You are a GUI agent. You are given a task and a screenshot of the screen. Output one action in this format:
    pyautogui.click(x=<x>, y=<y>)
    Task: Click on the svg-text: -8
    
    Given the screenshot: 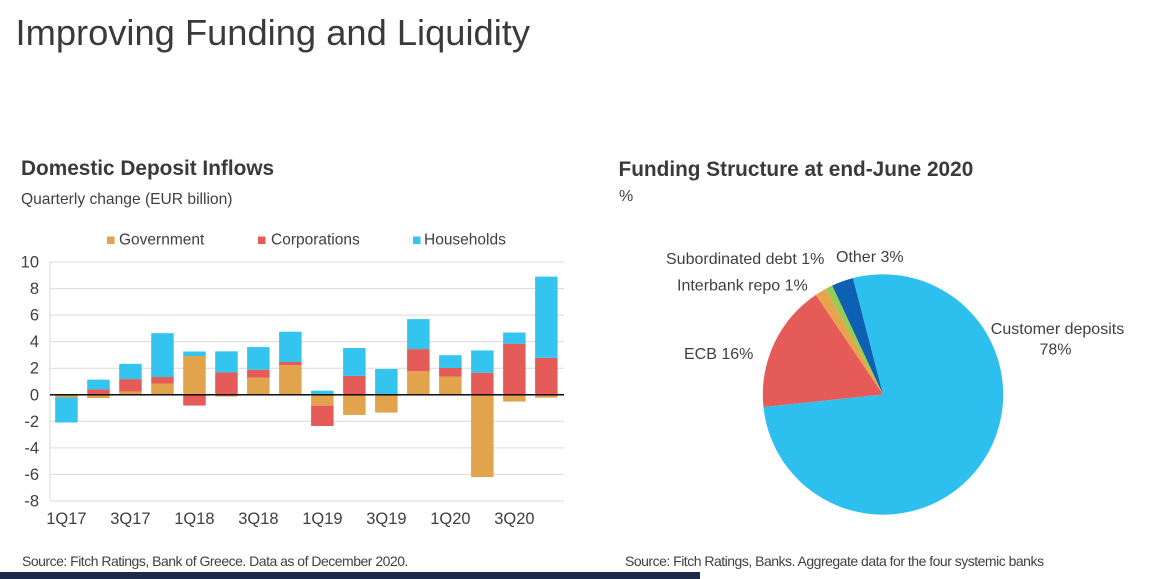 What is the action you would take?
    pyautogui.click(x=31, y=502)
    